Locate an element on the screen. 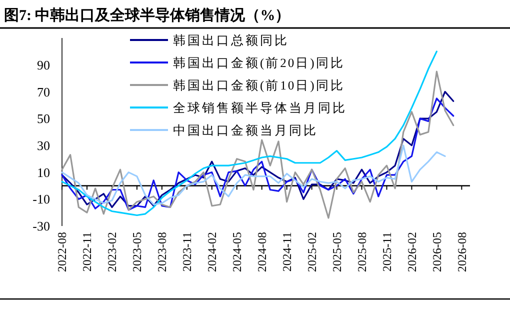  legend-label: 韩国出口金额(前20日)同比 is located at coordinates (259, 63).